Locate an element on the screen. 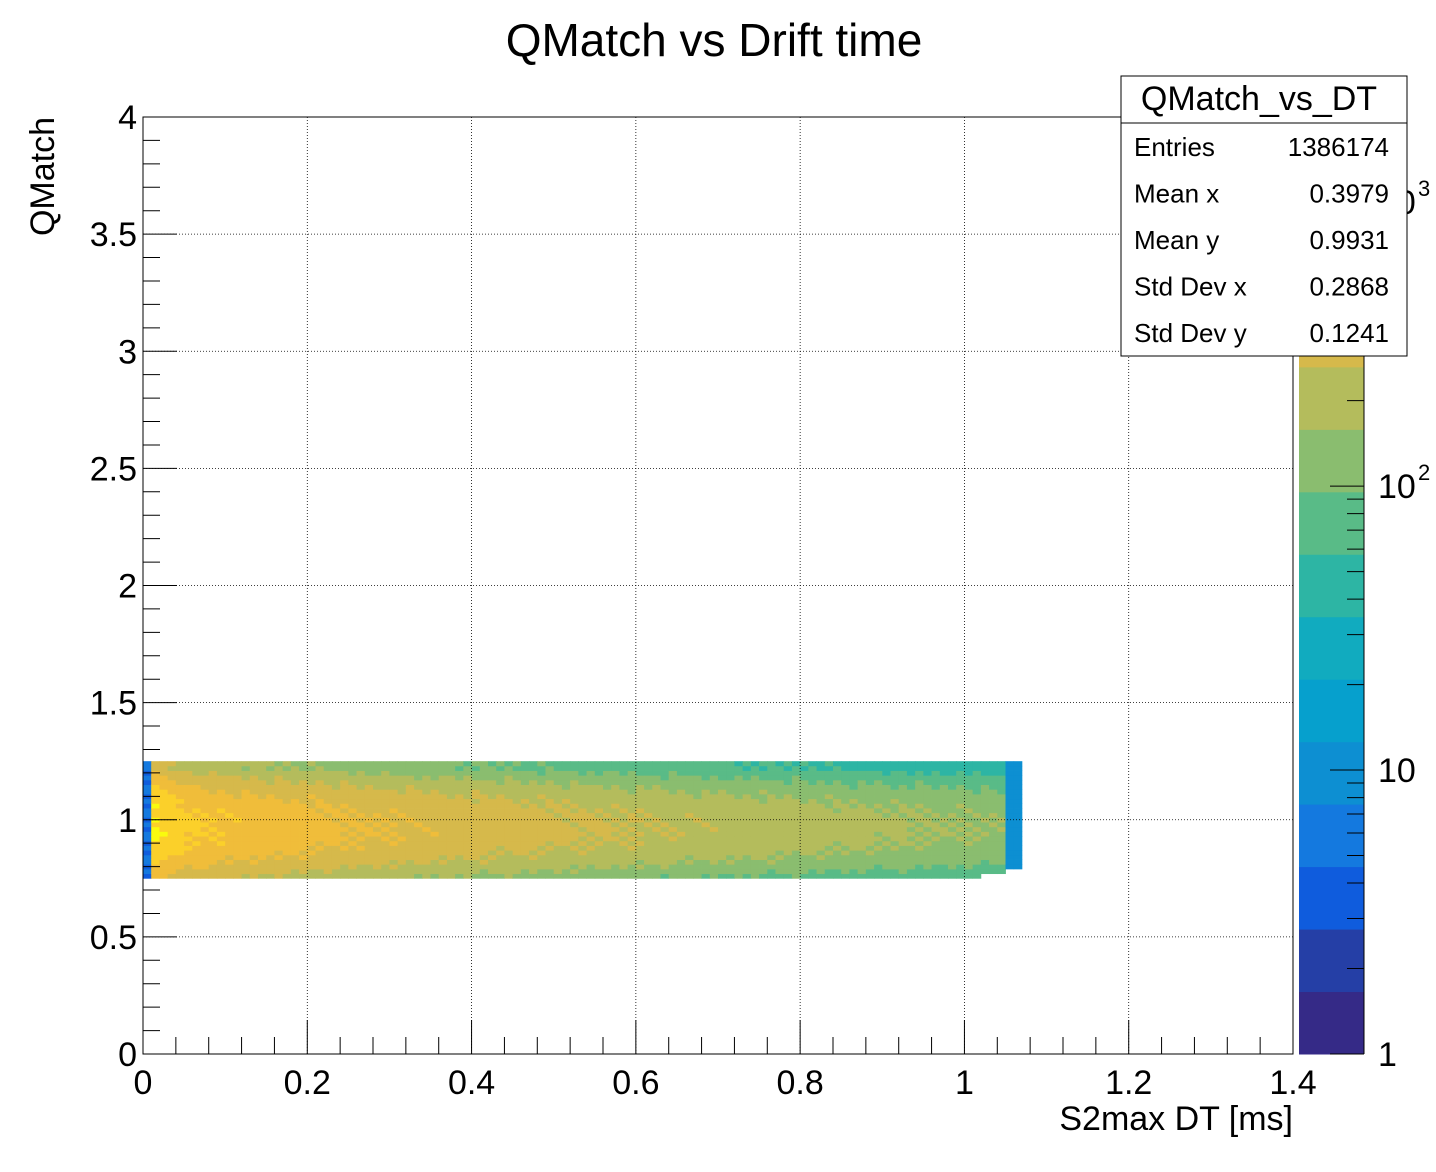 This screenshot has height=1172, width=1436. stats-label: Mean x is located at coordinates (1176, 194).